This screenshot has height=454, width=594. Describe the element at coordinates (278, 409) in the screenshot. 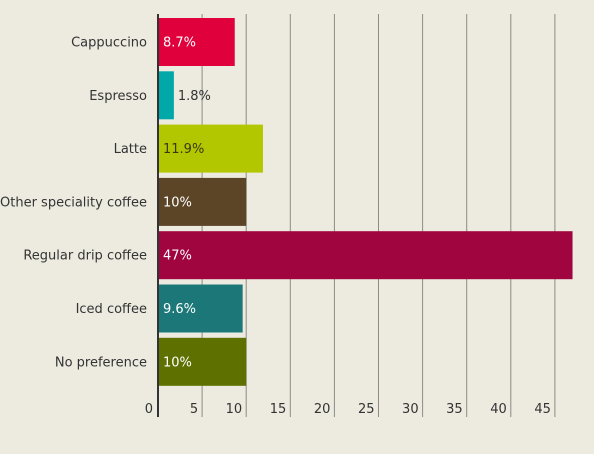

I see `x-tick-label: 15` at that location.